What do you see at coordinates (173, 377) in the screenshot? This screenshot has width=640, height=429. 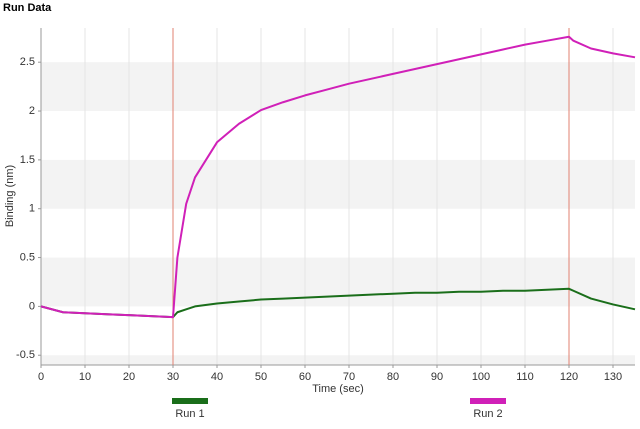 I see `x-tick-label: 30` at bounding box center [173, 377].